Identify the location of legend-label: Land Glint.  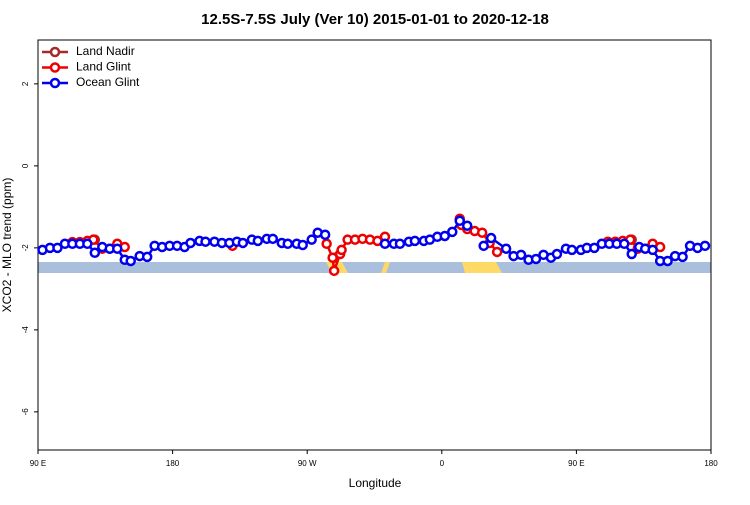
(103, 67).